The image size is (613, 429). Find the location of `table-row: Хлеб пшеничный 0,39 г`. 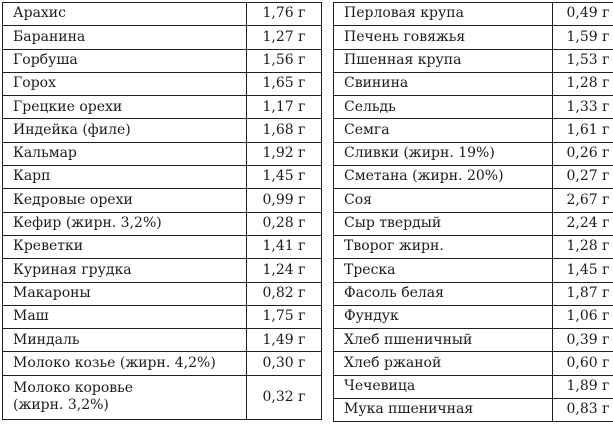

table-row: Хлеб пшеничный 0,39 г is located at coordinates (473, 340).